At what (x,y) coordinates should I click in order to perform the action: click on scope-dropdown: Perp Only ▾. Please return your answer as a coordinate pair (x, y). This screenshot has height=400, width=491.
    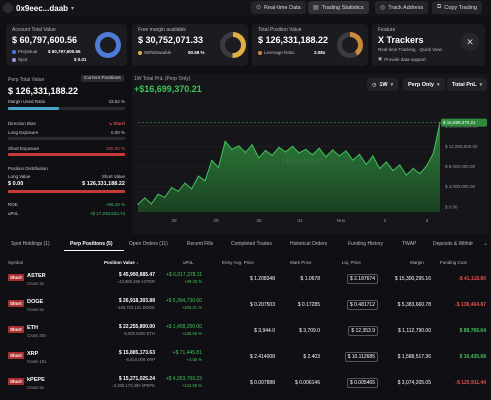
    Looking at the image, I should click on (424, 84).